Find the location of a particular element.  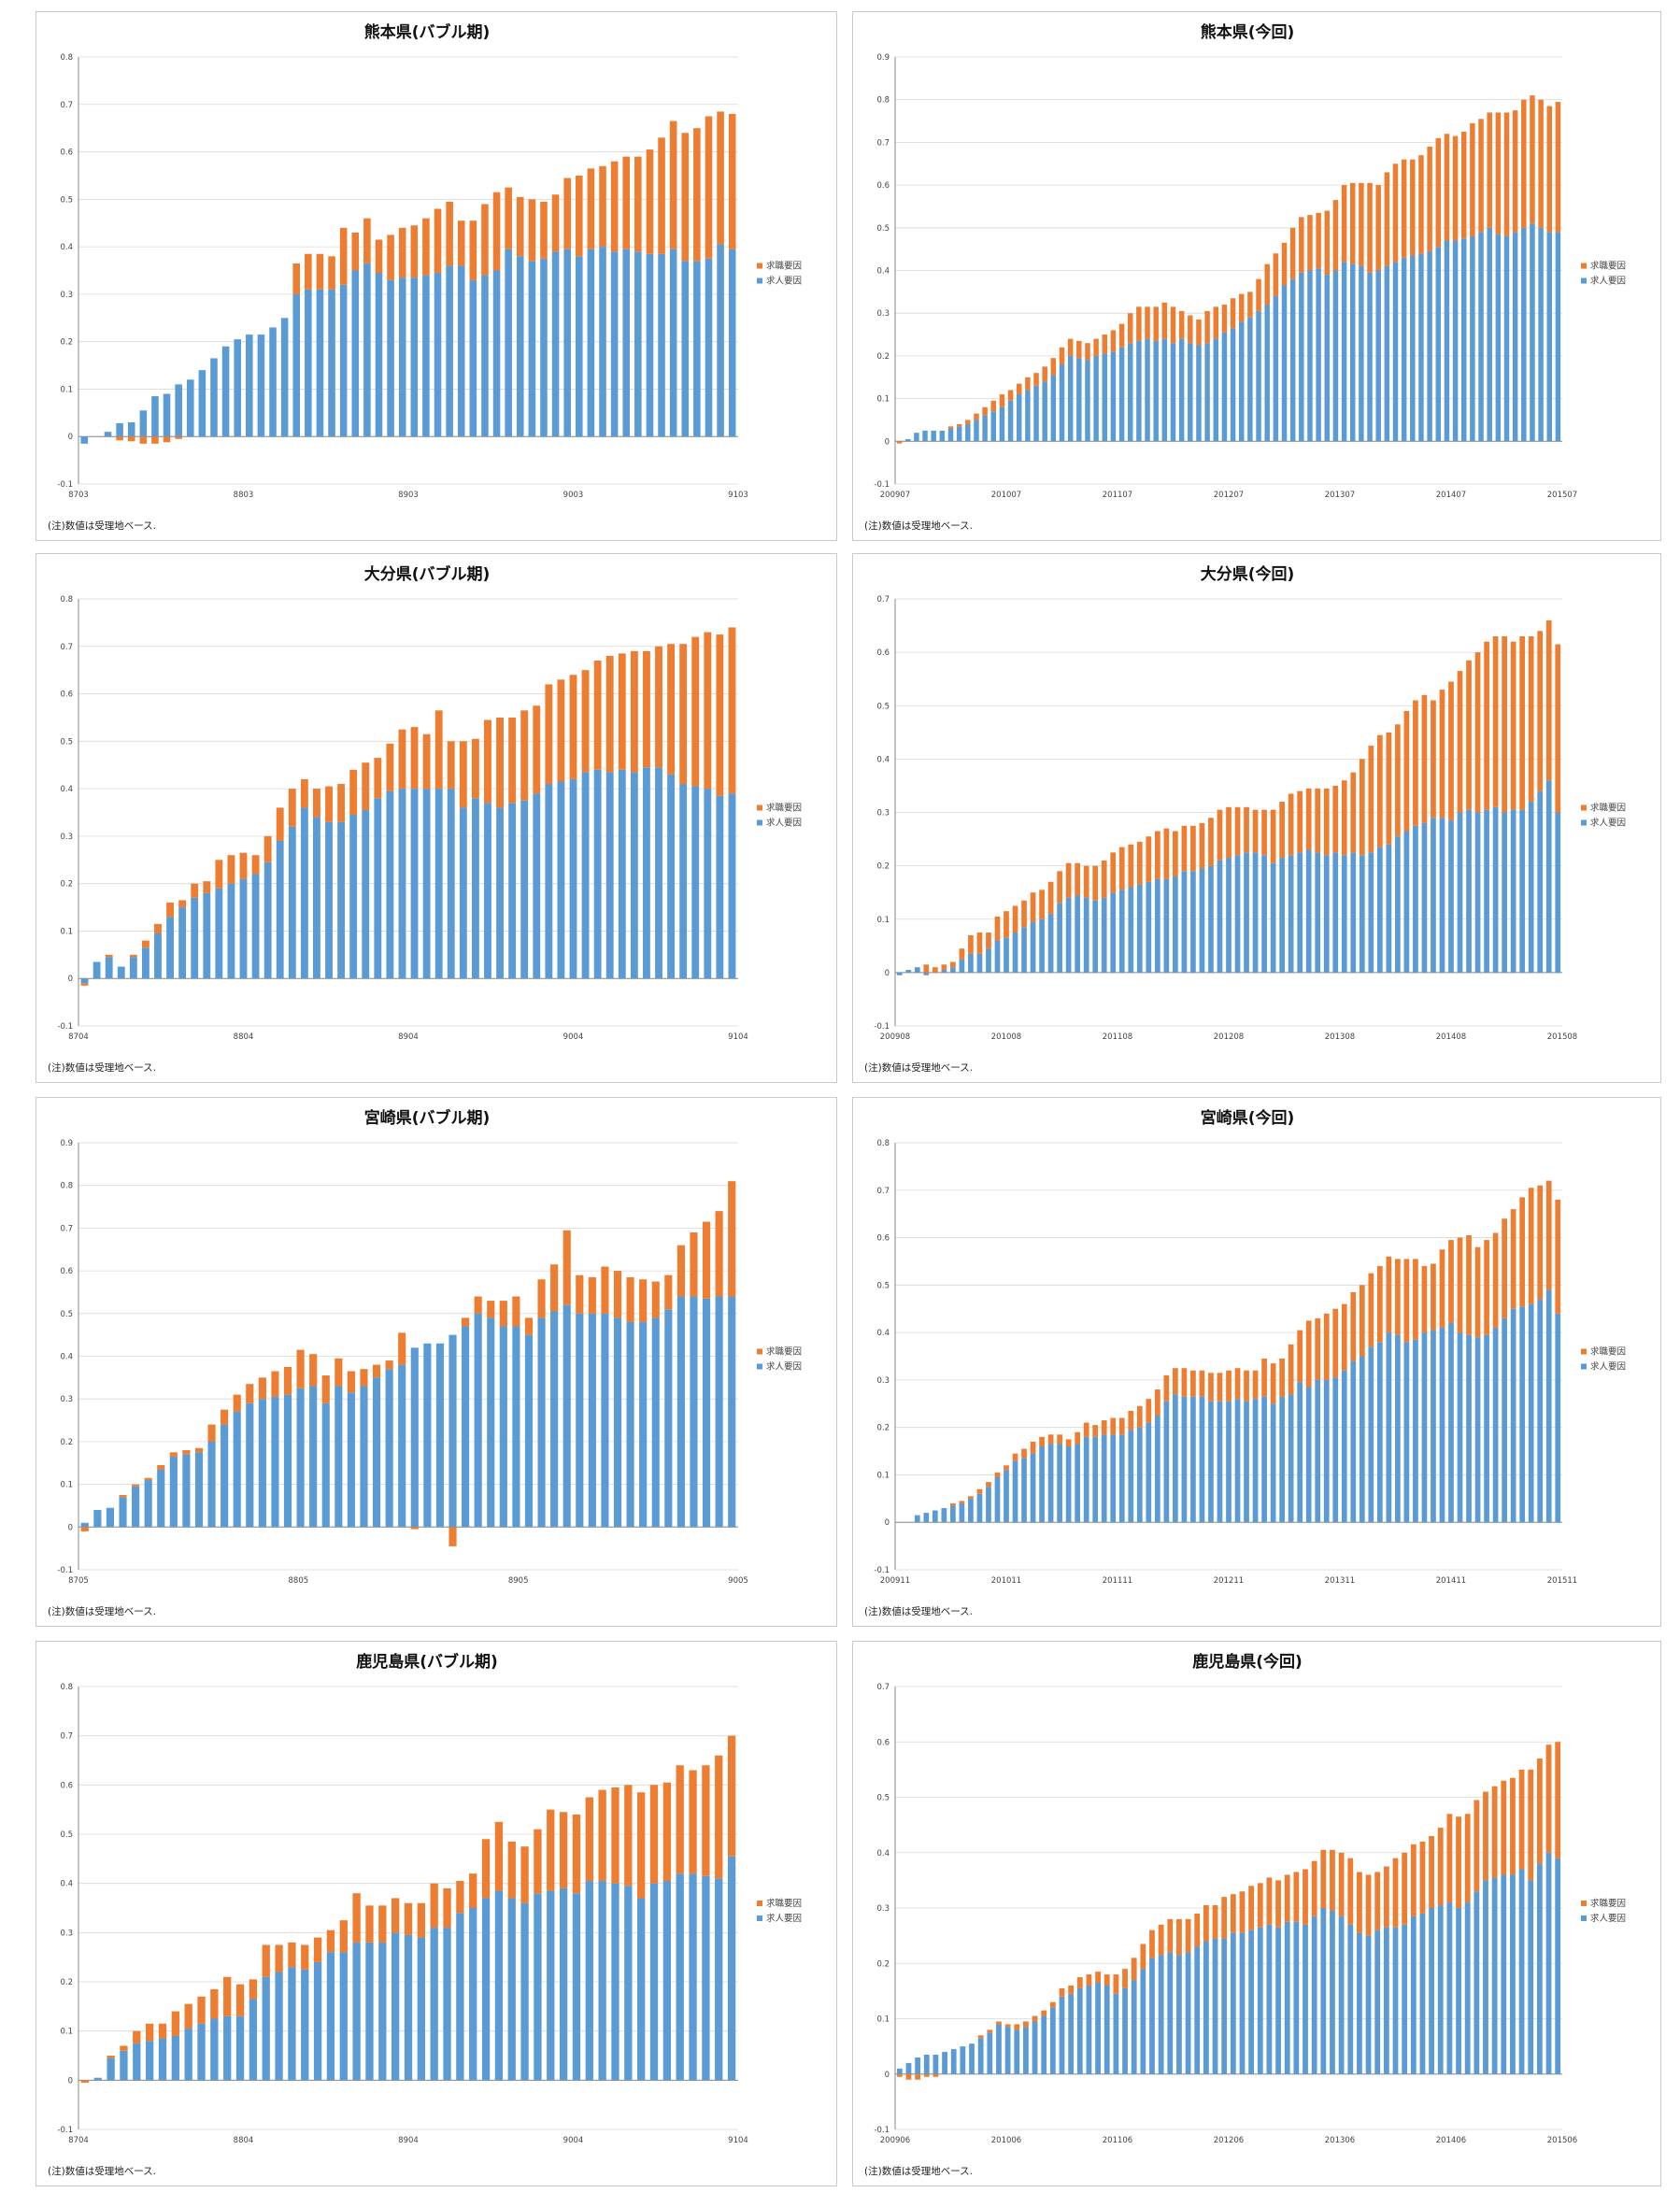

legend-swatch-offer is located at coordinates (1584, 1366).